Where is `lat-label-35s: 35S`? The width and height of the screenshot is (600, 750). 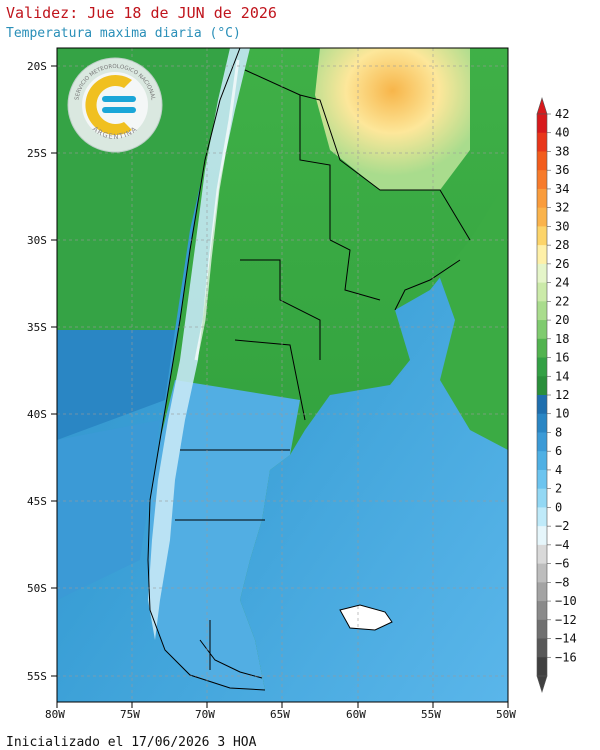 lat-label-35s: 35S is located at coordinates (37, 327).